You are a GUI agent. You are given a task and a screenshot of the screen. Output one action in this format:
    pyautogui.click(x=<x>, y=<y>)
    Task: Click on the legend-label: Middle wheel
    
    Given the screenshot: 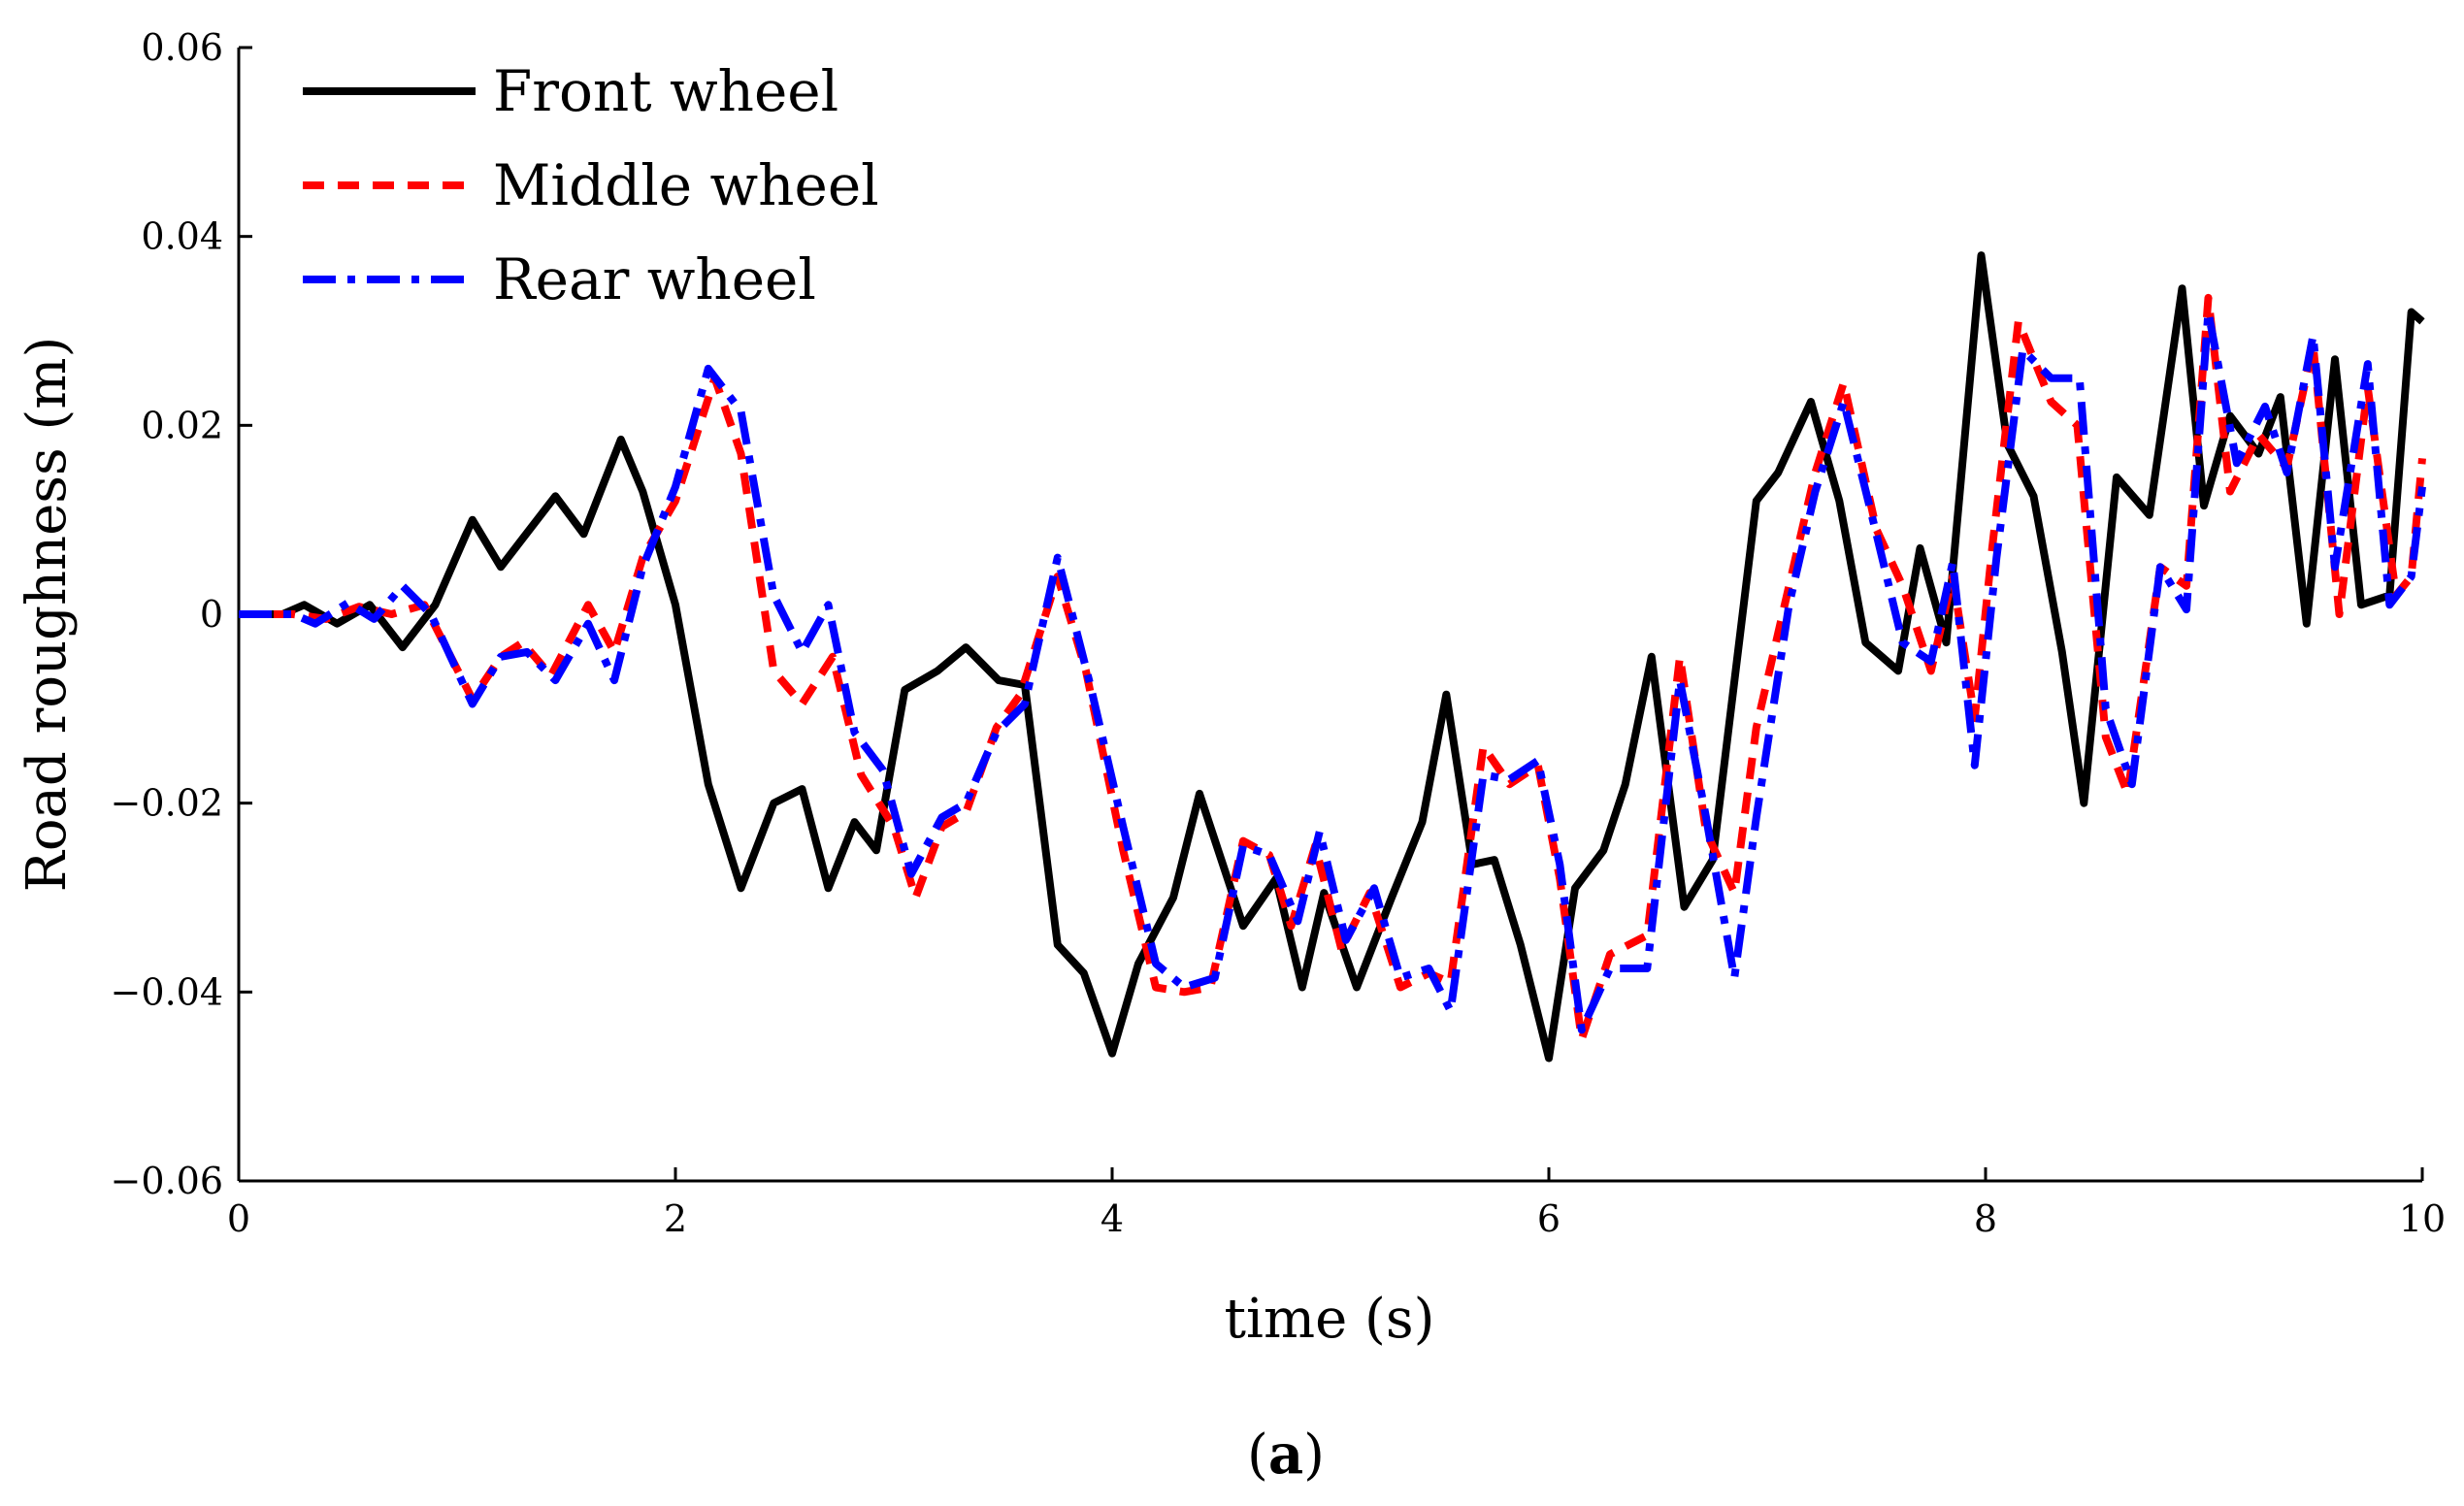 What is the action you would take?
    pyautogui.click(x=686, y=185)
    